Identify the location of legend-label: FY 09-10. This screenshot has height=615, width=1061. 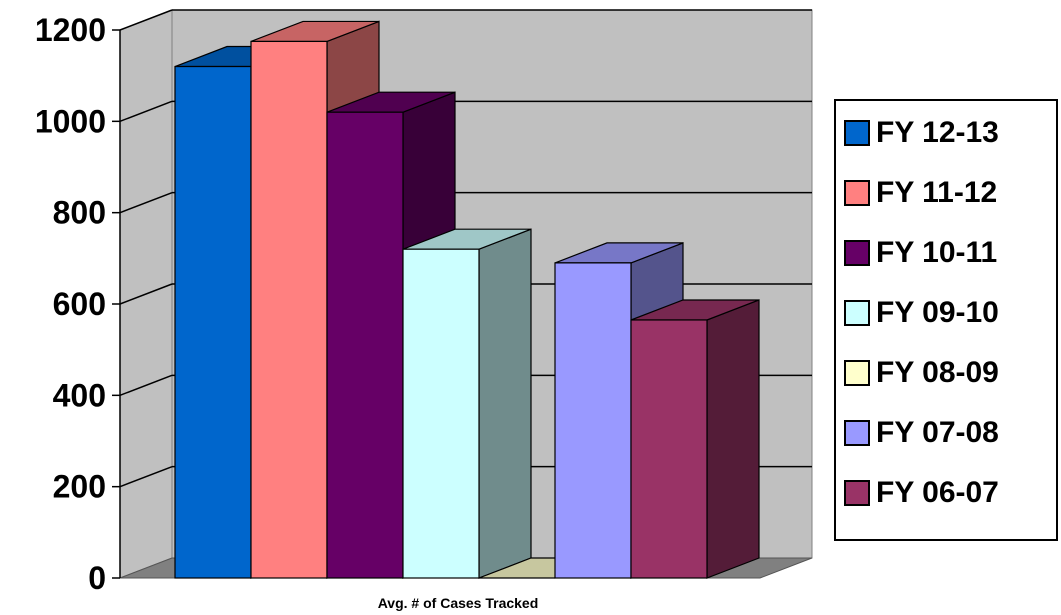
(937, 312).